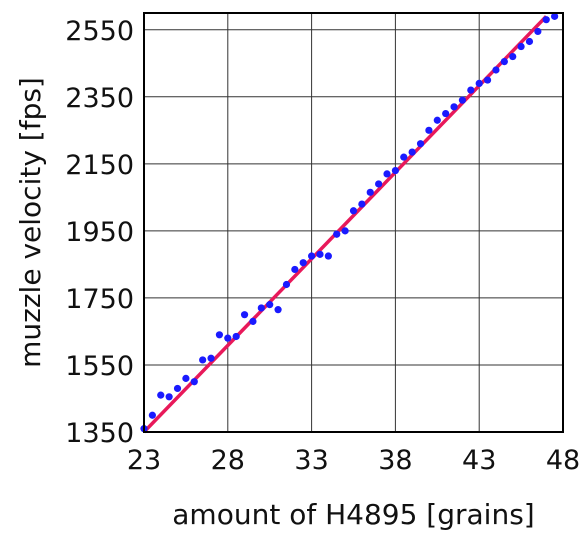 The width and height of the screenshot is (586, 541). I want to click on y-tick-label: 2150, so click(99, 165).